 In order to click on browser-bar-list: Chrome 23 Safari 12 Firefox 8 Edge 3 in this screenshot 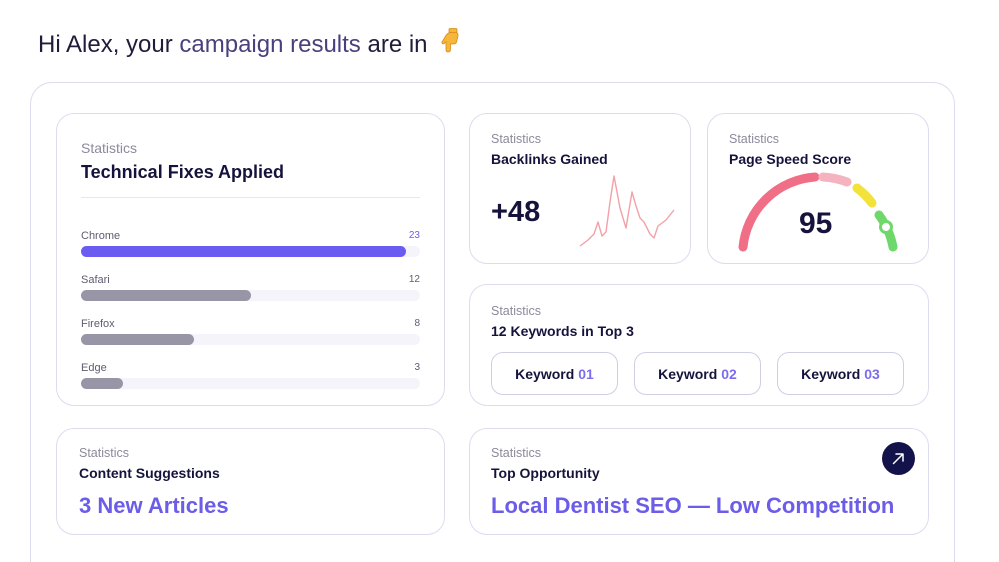, I will do `click(250, 309)`.